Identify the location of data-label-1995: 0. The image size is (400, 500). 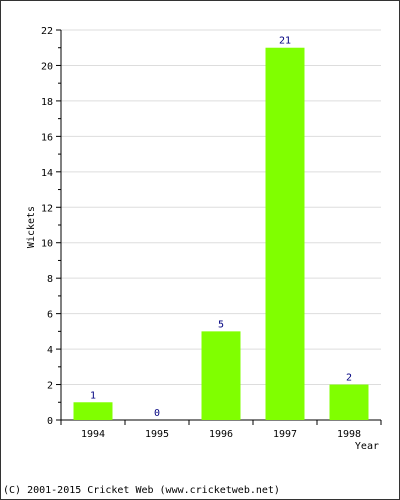
(157, 413).